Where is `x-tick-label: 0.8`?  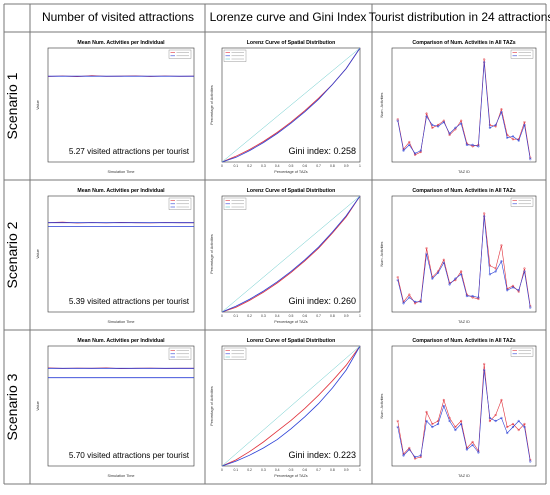
x-tick-label: 0.8 is located at coordinates (332, 470).